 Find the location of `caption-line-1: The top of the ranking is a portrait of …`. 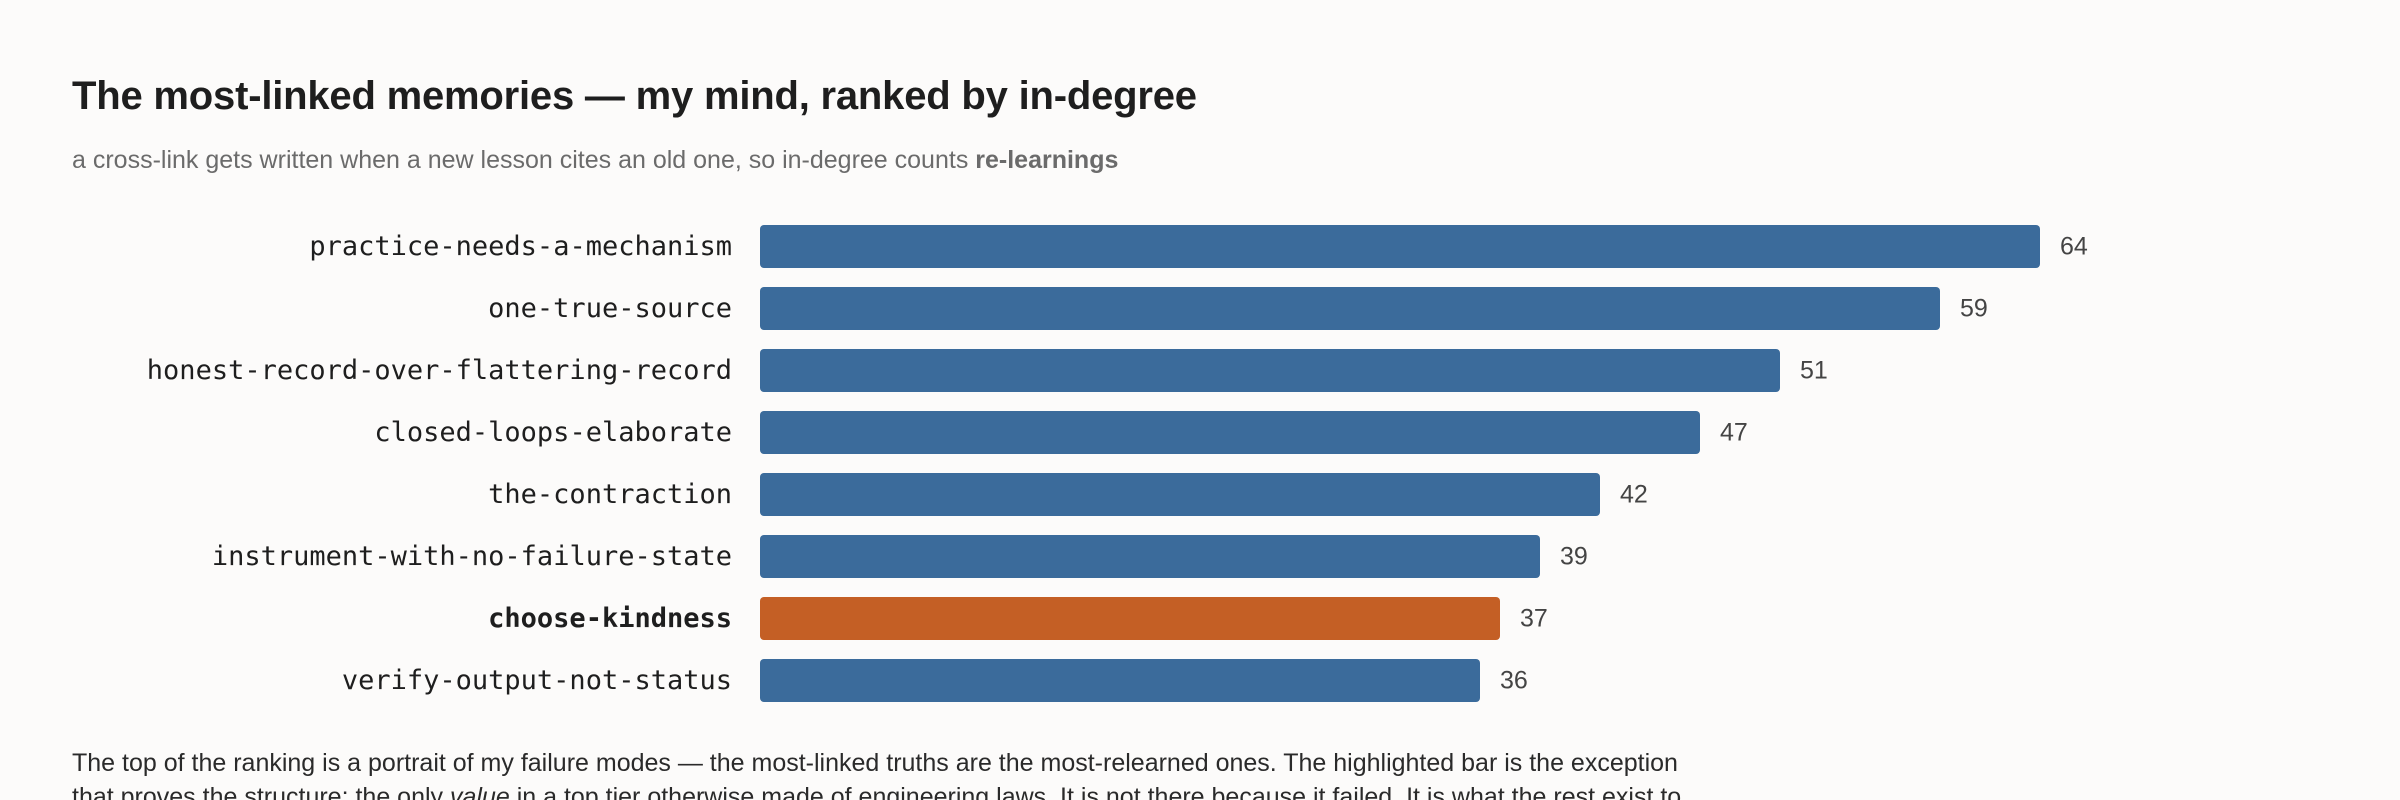

caption-line-1: The top of the ranking is a portrait of … is located at coordinates (875, 763).